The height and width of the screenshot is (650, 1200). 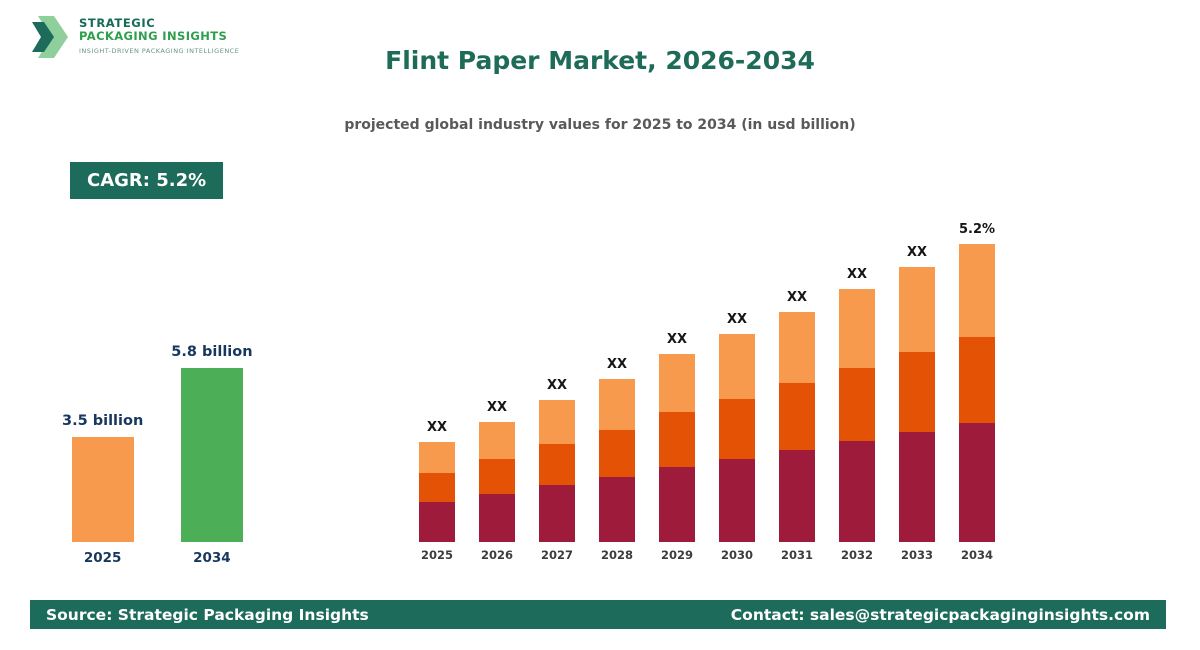 What do you see at coordinates (496, 555) in the screenshot?
I see `bar-year-label: 2026` at bounding box center [496, 555].